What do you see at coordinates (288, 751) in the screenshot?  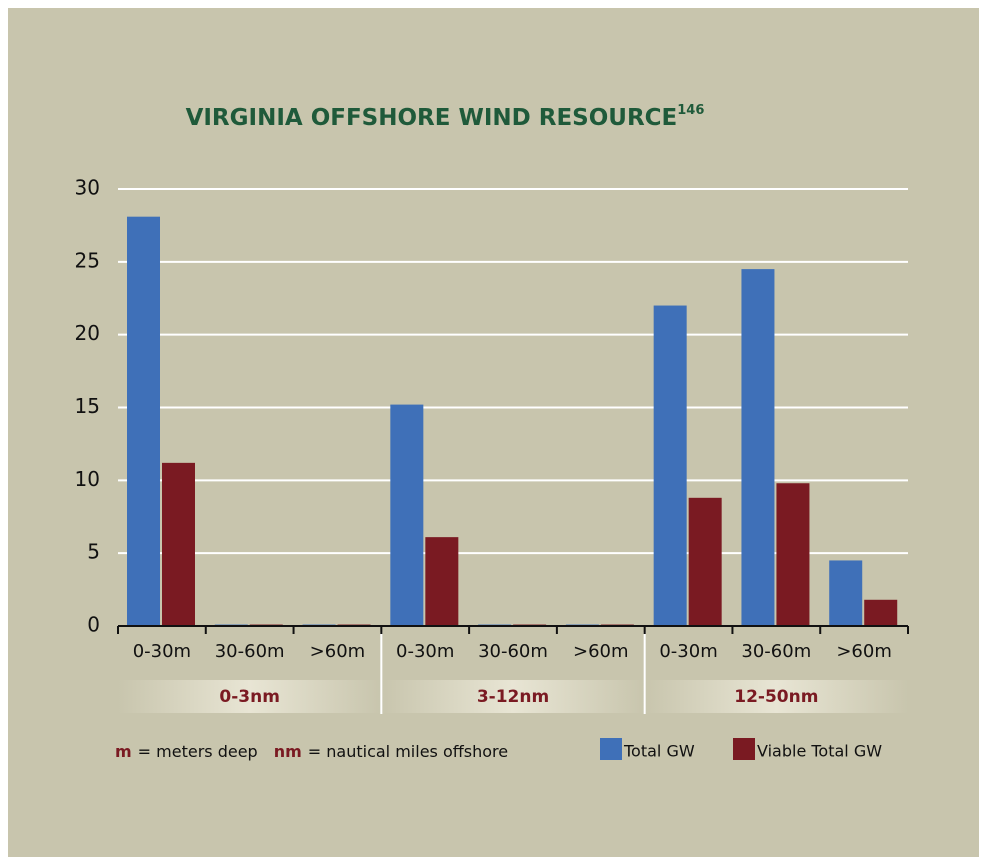 I see `note-key: nm` at bounding box center [288, 751].